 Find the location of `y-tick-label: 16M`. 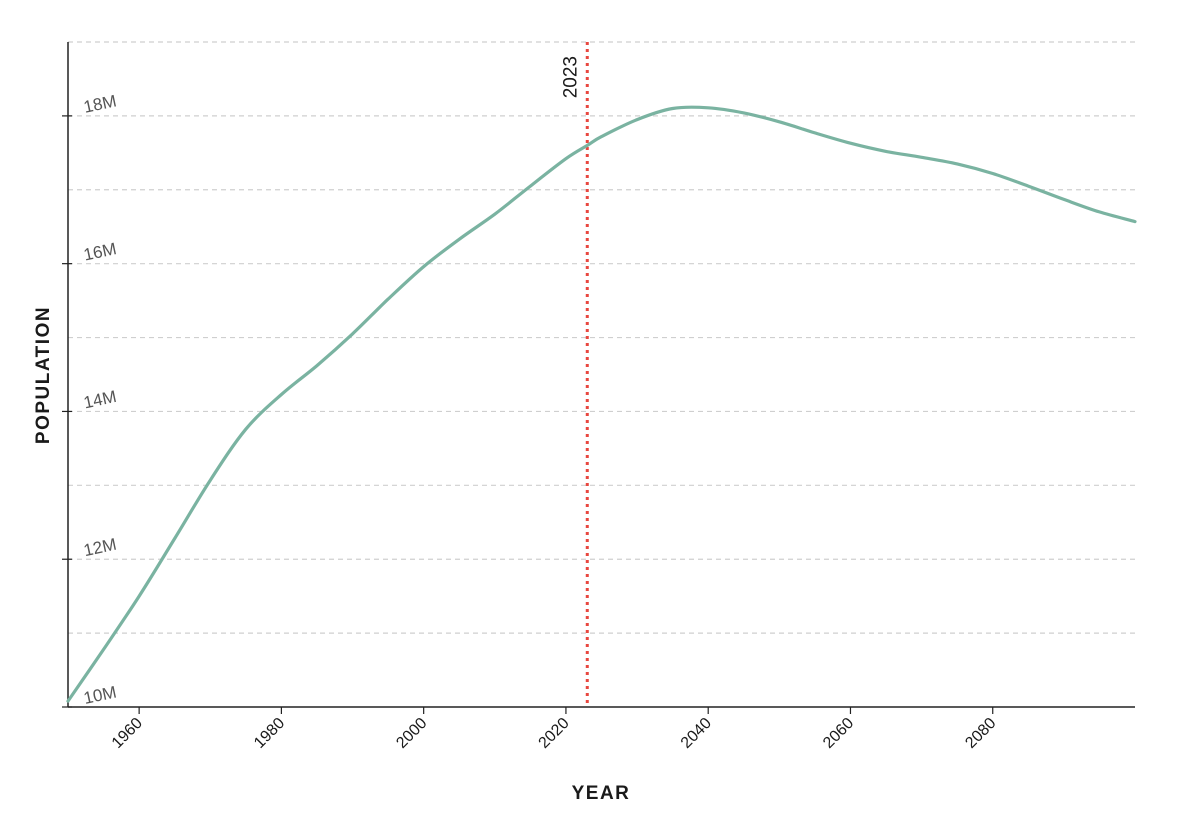

y-tick-label: 16M is located at coordinates (100, 251).